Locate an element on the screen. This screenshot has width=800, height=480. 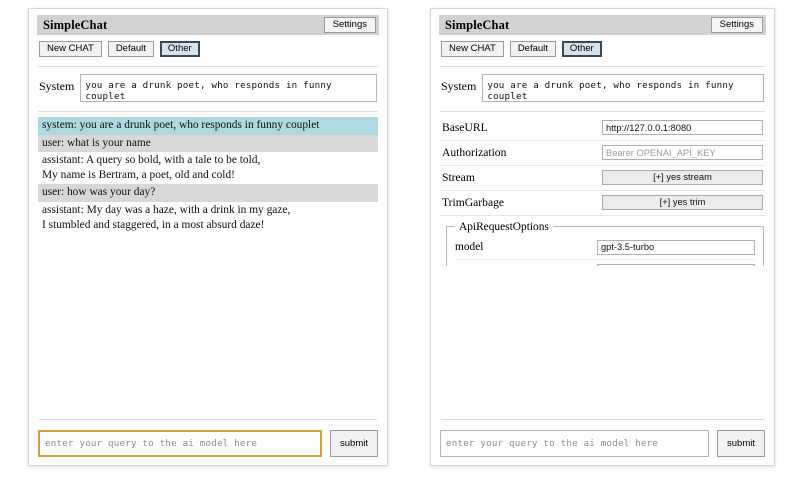
session-tab-default: Default is located at coordinates (130, 49).